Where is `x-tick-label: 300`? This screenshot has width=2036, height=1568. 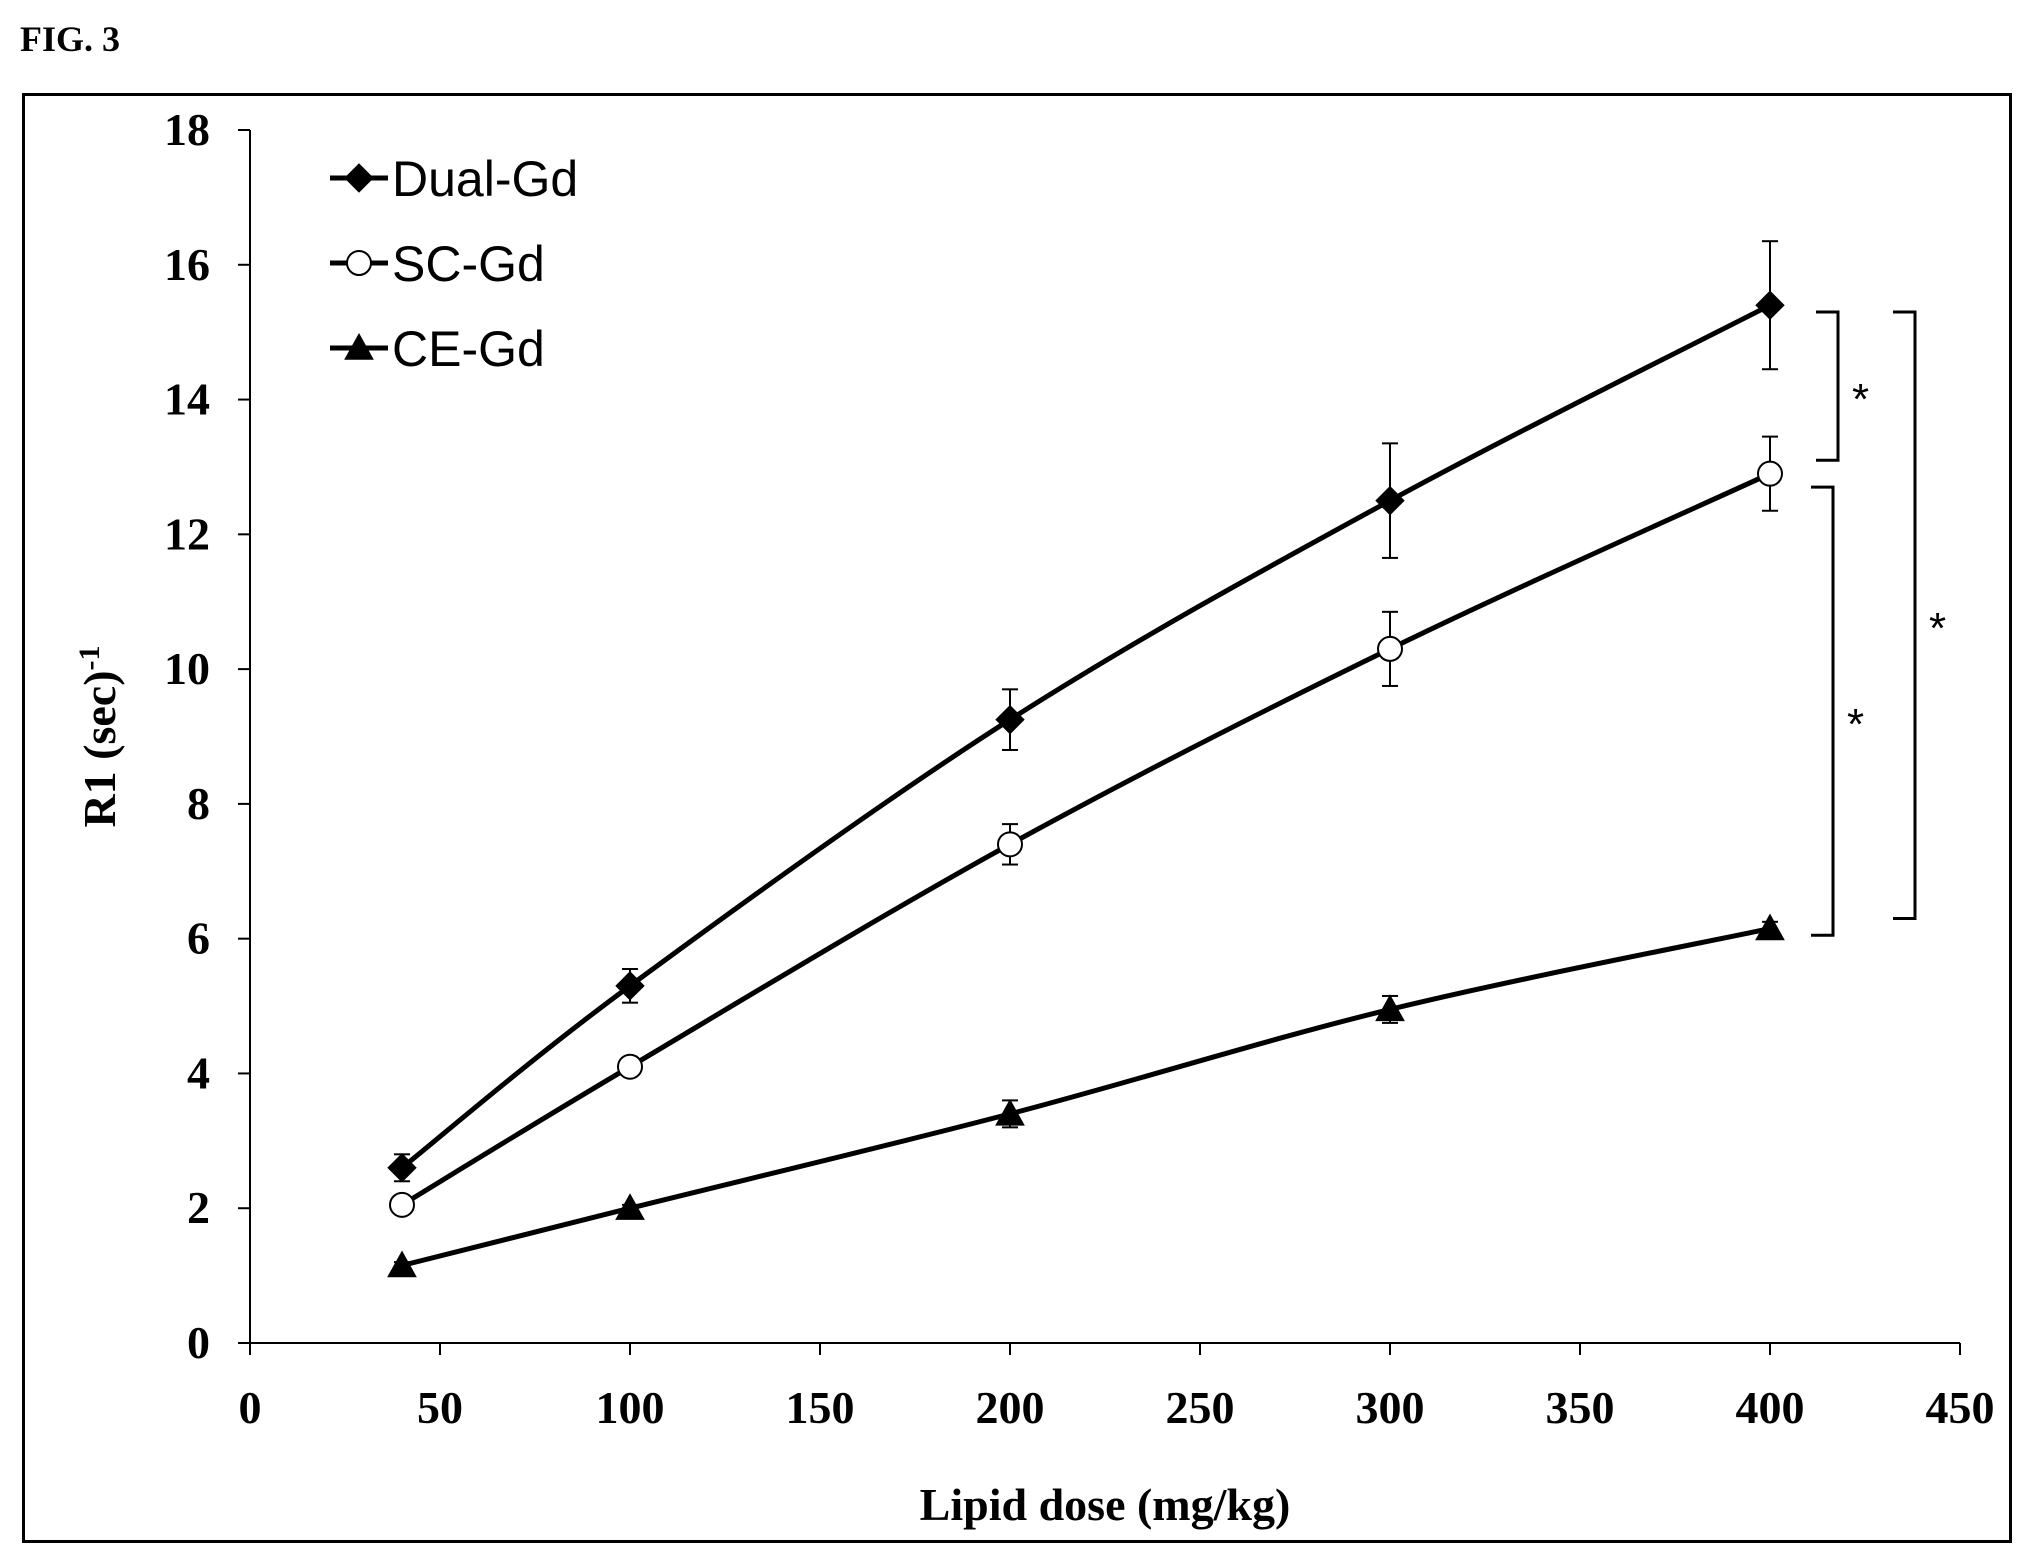 x-tick-label: 300 is located at coordinates (1390, 1407).